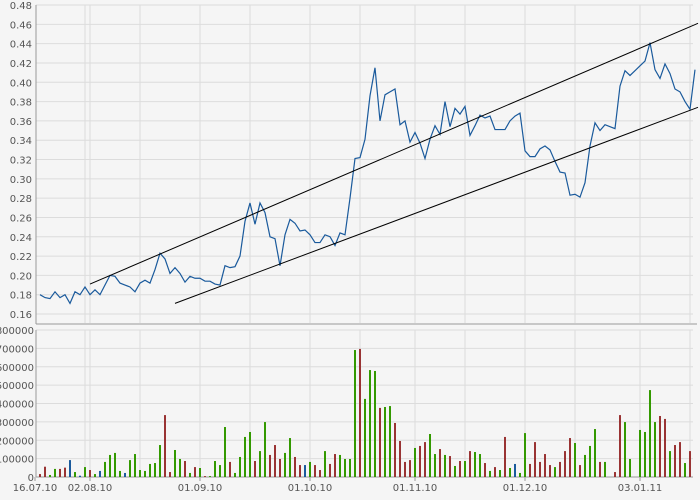  Describe the element at coordinates (21, 25) in the screenshot. I see `price-tick-label: 0.46` at that location.